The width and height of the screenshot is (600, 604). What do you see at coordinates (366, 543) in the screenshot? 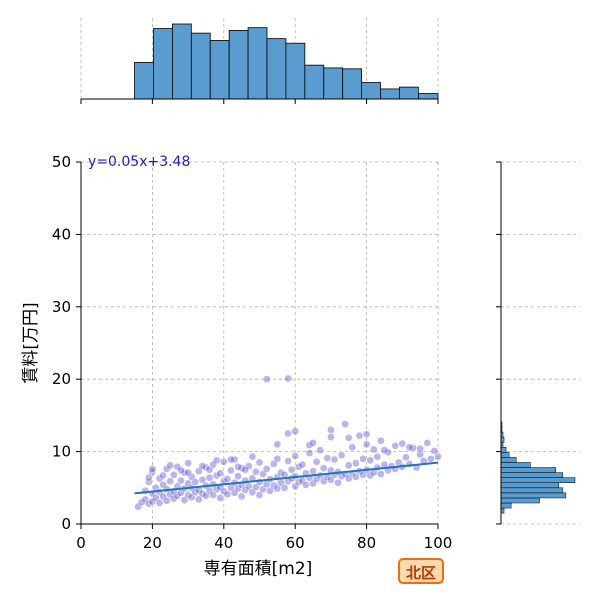
I see `x-tick-label: 80` at bounding box center [366, 543].